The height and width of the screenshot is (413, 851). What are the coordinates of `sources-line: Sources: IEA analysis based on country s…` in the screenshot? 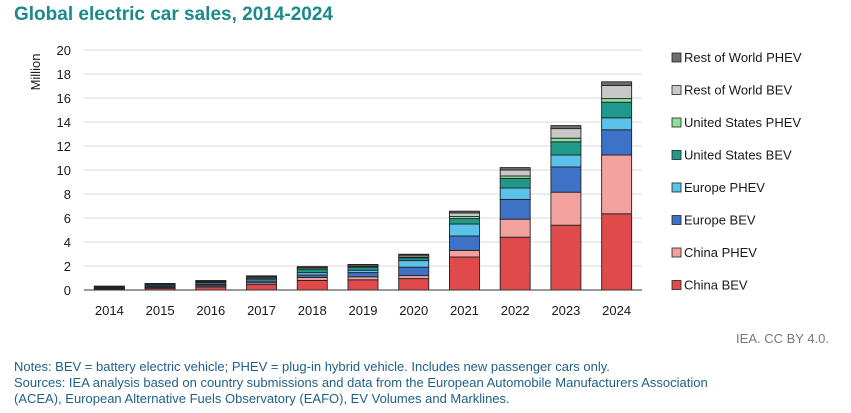 It's located at (361, 382).